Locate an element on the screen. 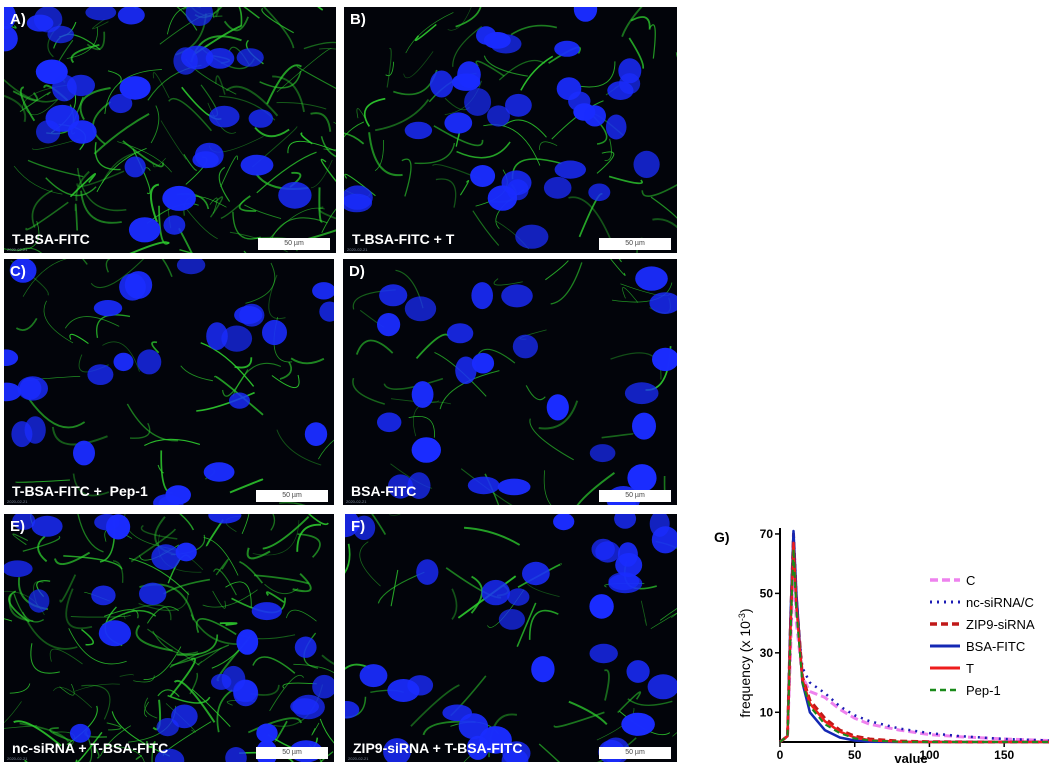 The width and height of the screenshot is (1059, 767). x-tick-label: 50 is located at coordinates (855, 755).